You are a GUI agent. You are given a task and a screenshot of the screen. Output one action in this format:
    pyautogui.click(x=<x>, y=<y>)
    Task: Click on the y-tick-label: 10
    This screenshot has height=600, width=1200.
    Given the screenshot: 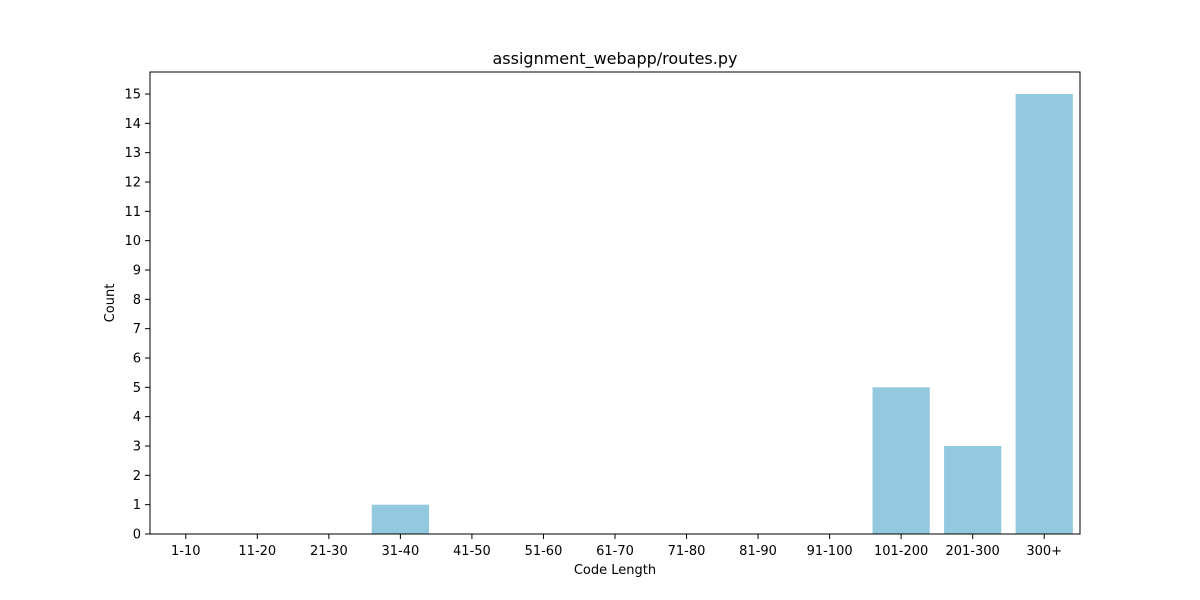 What is the action you would take?
    pyautogui.click(x=132, y=241)
    